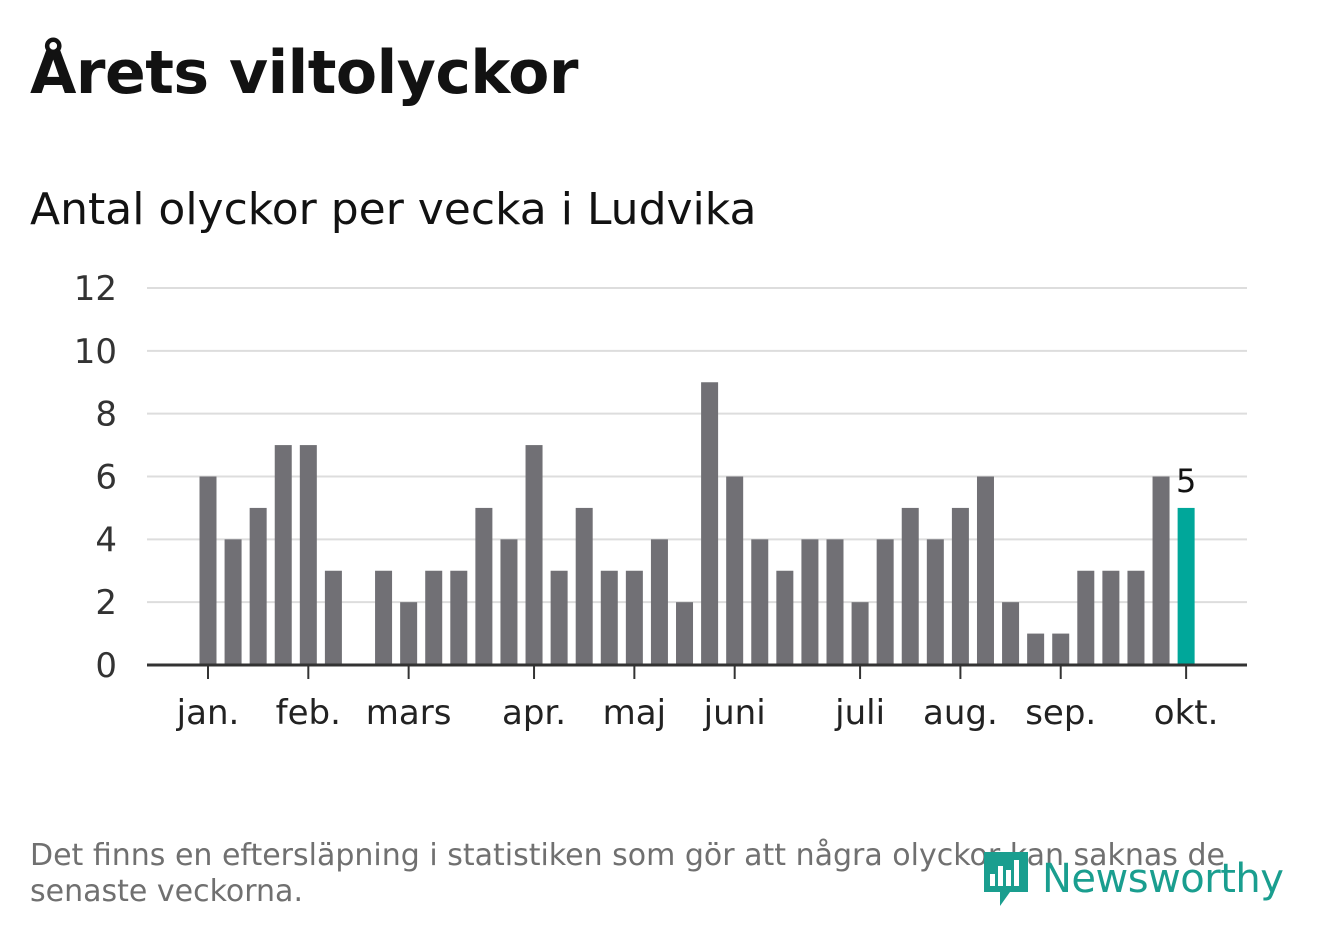  What do you see at coordinates (208, 713) in the screenshot?
I see `x-tick-label: jan.` at bounding box center [208, 713].